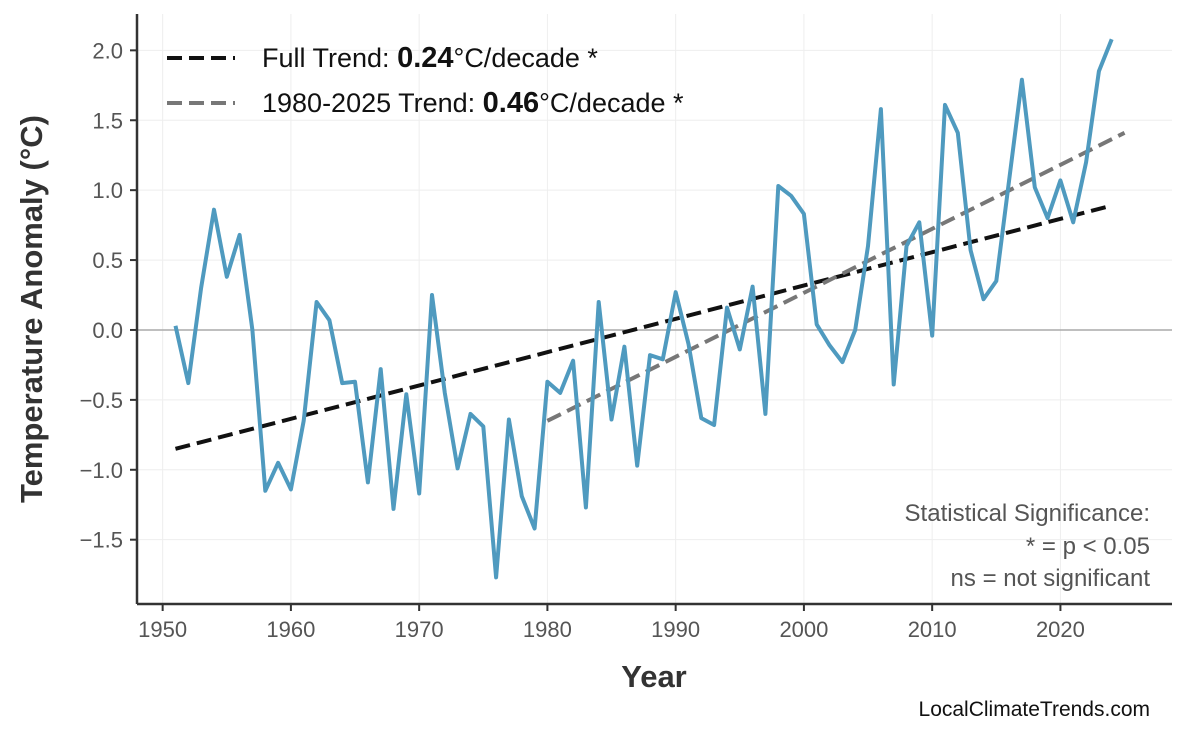  Describe the element at coordinates (101, 400) in the screenshot. I see `y-tick-label: −0.5` at that location.